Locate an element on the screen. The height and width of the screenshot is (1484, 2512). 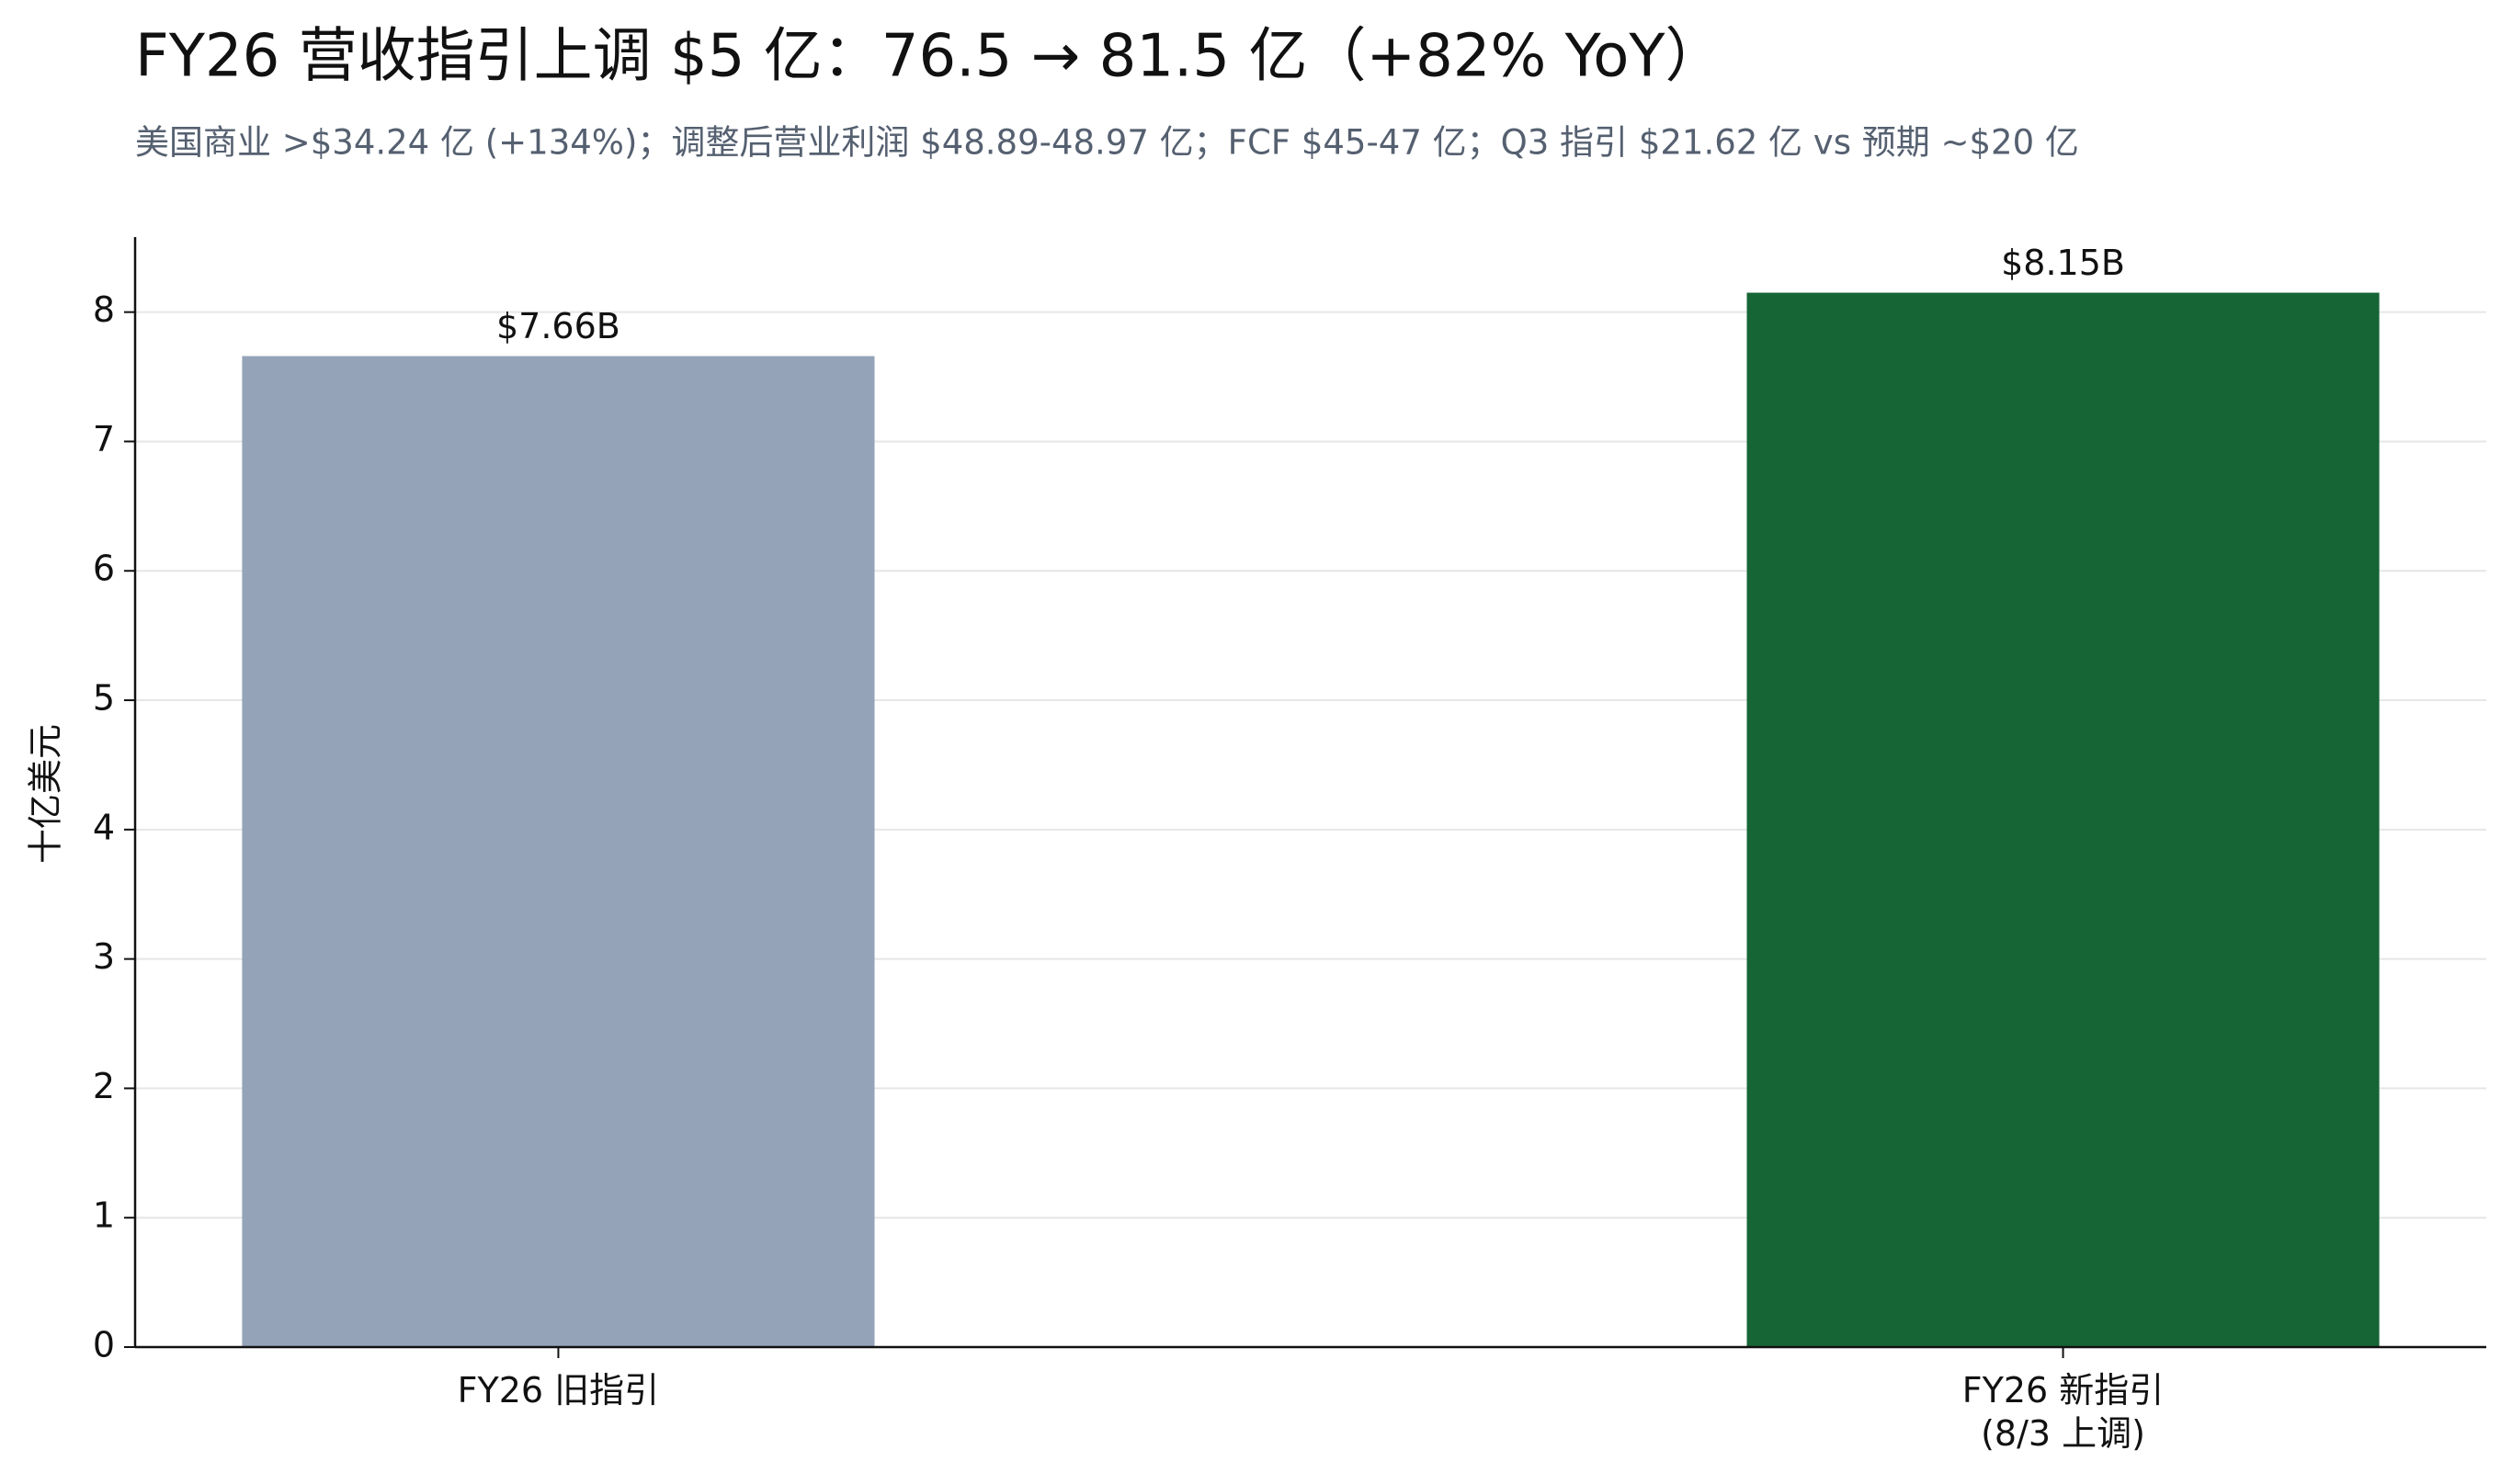
y-tick-label: 8 is located at coordinates (104, 310).